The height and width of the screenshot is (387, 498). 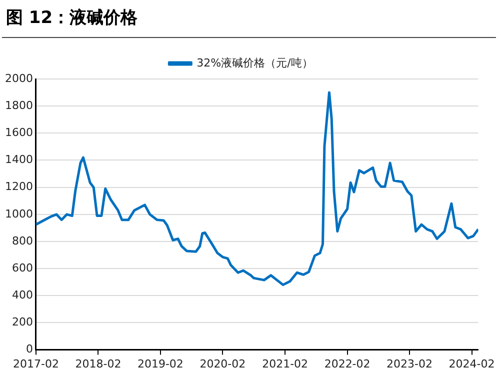 What do you see at coordinates (18, 78) in the screenshot?
I see `y-tick-label: 2000` at bounding box center [18, 78].